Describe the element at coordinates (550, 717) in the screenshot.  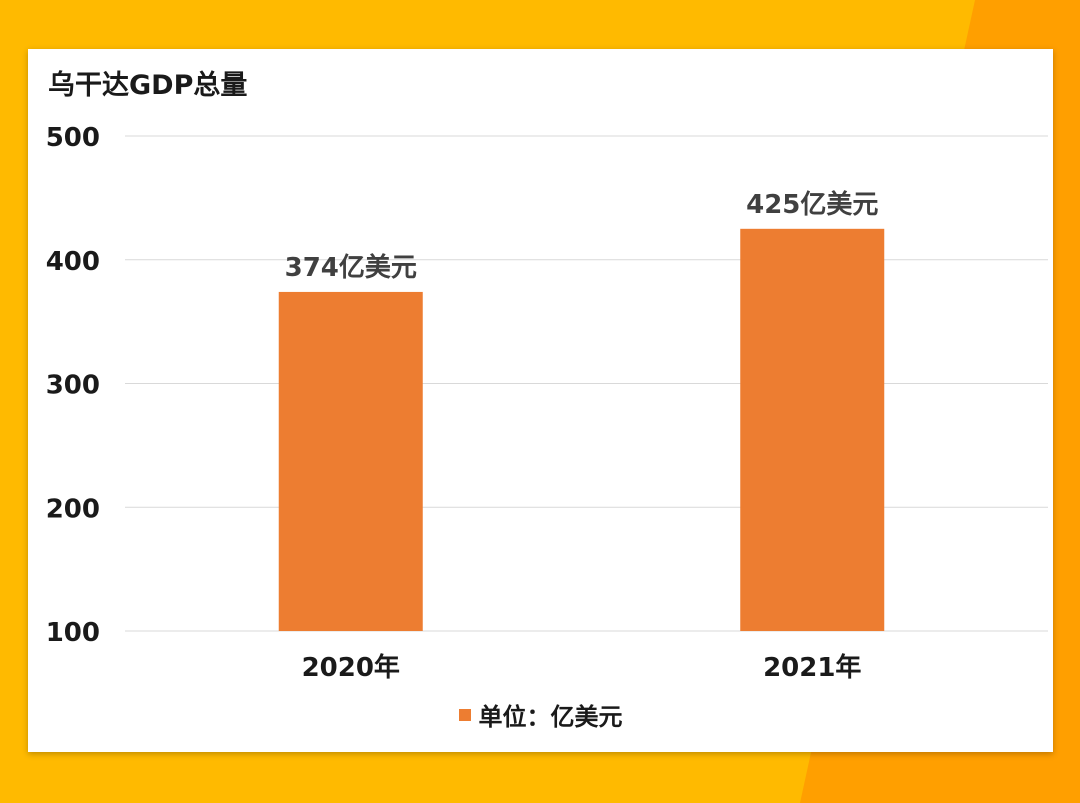
I see `legend-label: 单位：亿美元` at that location.